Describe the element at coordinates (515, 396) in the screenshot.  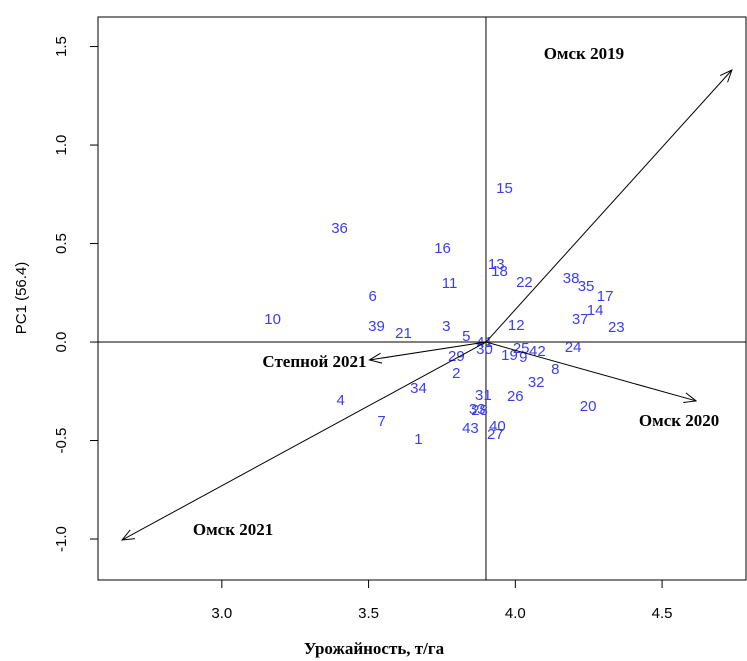
I see `point-label: 26` at that location.